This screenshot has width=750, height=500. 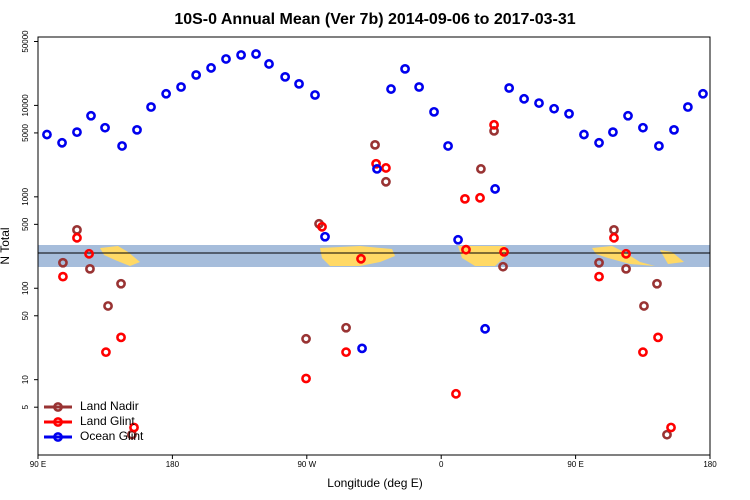 I want to click on x-tick-label: 90 W, so click(x=306, y=464).